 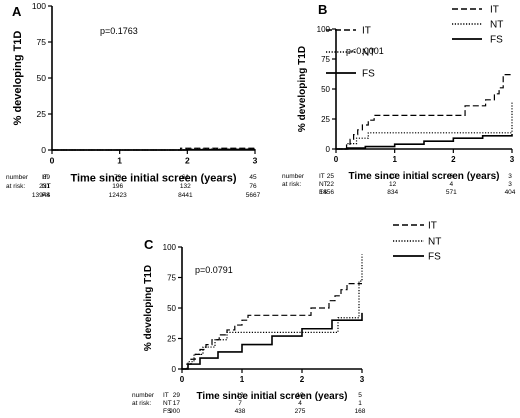 What do you see at coordinates (240, 411) in the screenshot?
I see `risk-table-cell: 438` at bounding box center [240, 411].